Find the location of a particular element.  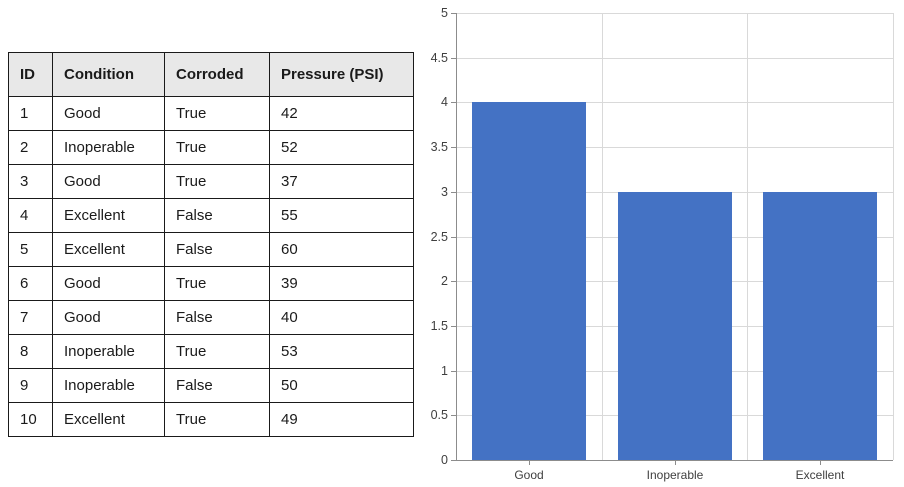

bar-inoperable is located at coordinates (675, 326).